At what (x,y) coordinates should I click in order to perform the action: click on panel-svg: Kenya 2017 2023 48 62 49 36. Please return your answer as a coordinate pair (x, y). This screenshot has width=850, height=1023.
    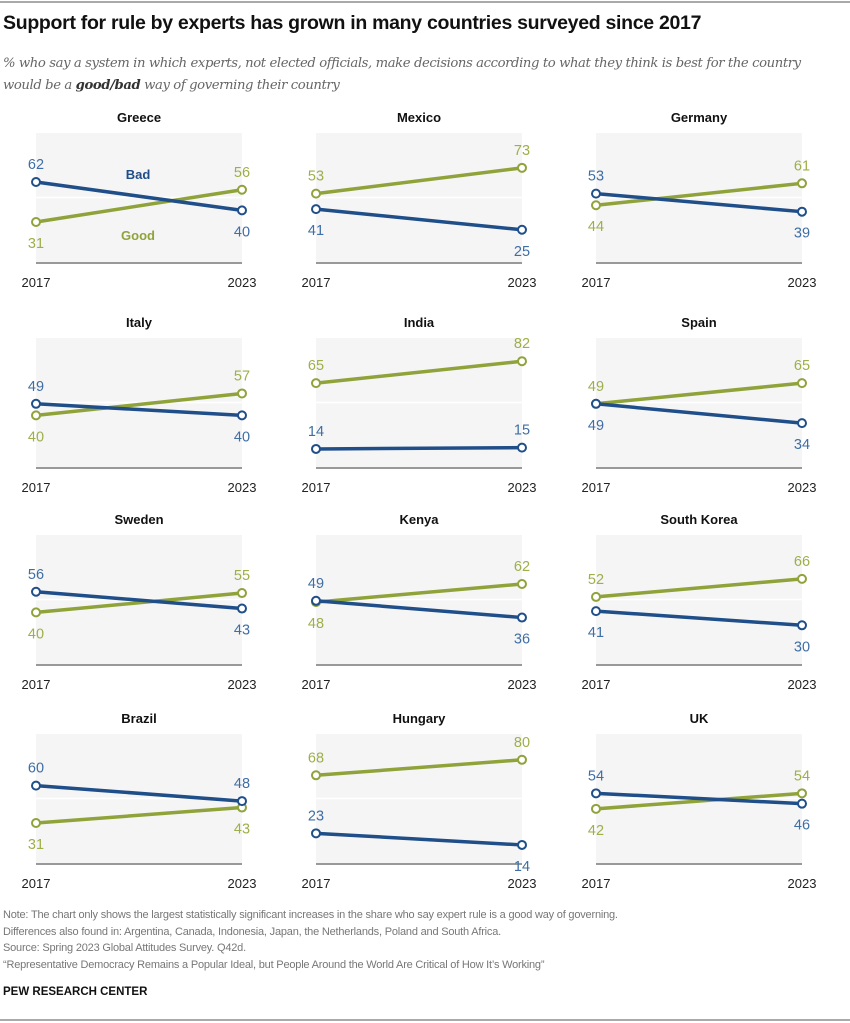
    Looking at the image, I should click on (419, 602).